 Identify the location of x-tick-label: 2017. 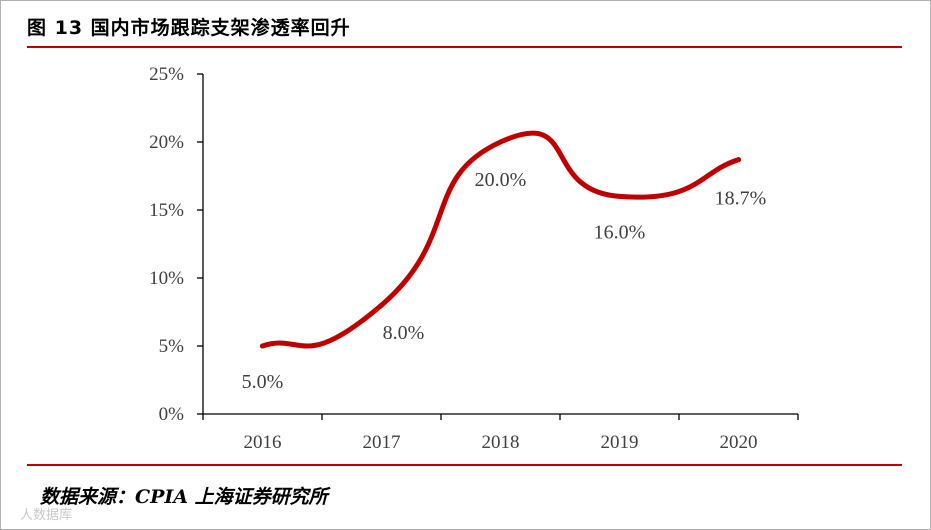
(382, 442).